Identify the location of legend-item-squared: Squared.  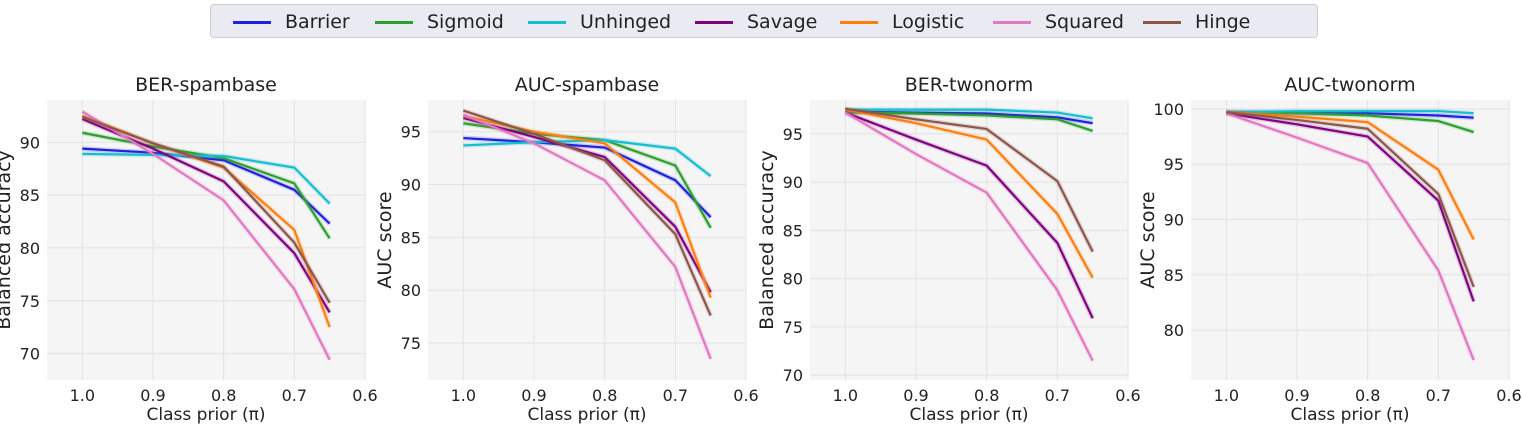
(1058, 22).